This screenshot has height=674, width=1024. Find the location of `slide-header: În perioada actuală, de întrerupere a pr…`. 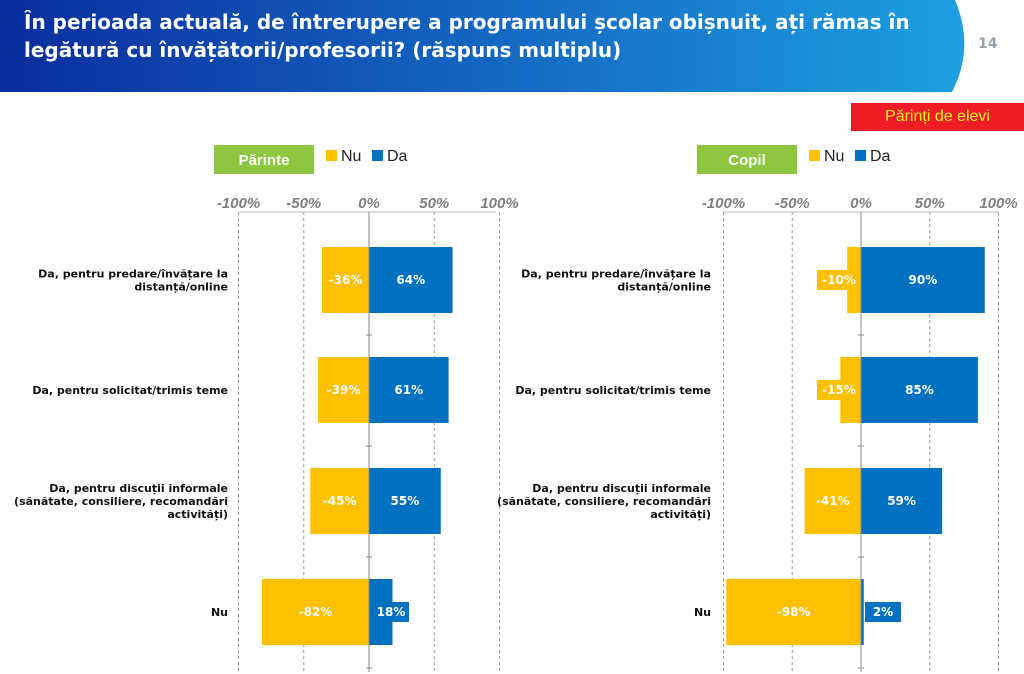

slide-header: În perioada actuală, de întrerupere a pr… is located at coordinates (512, 48).